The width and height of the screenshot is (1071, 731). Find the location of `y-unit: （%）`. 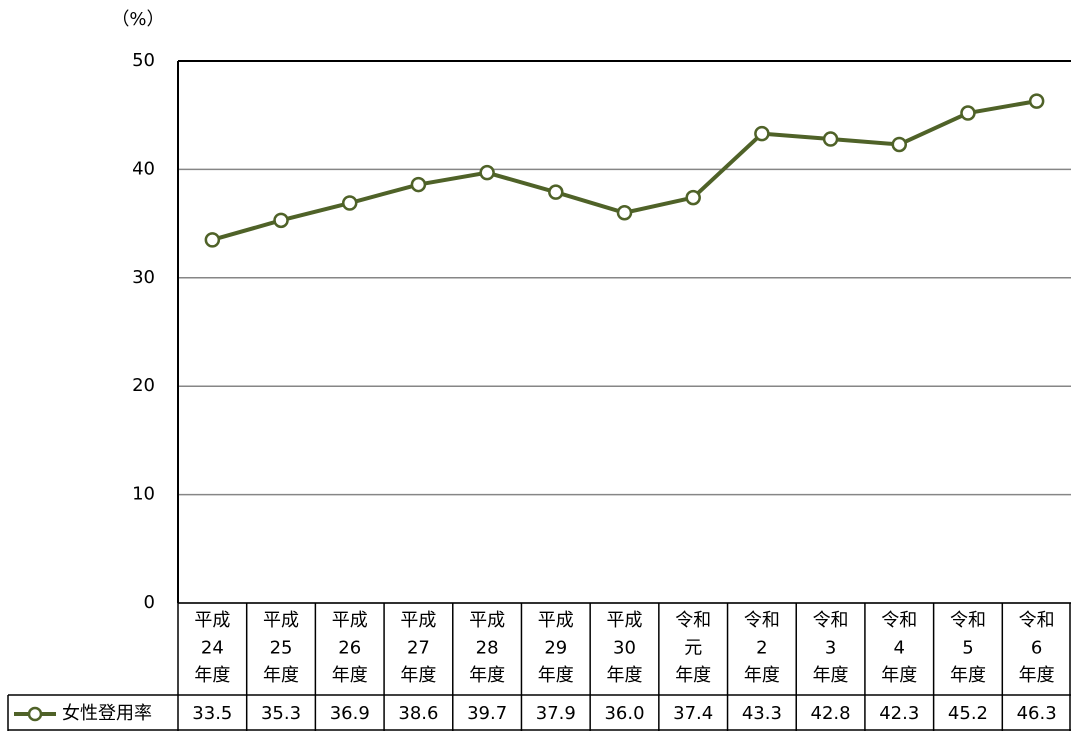

y-unit: （%） is located at coordinates (137, 19).